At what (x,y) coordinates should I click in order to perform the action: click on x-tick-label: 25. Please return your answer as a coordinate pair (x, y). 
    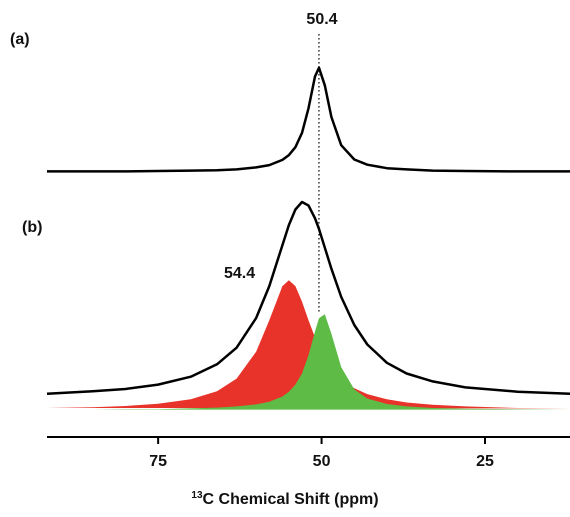
    Looking at the image, I should click on (485, 461).